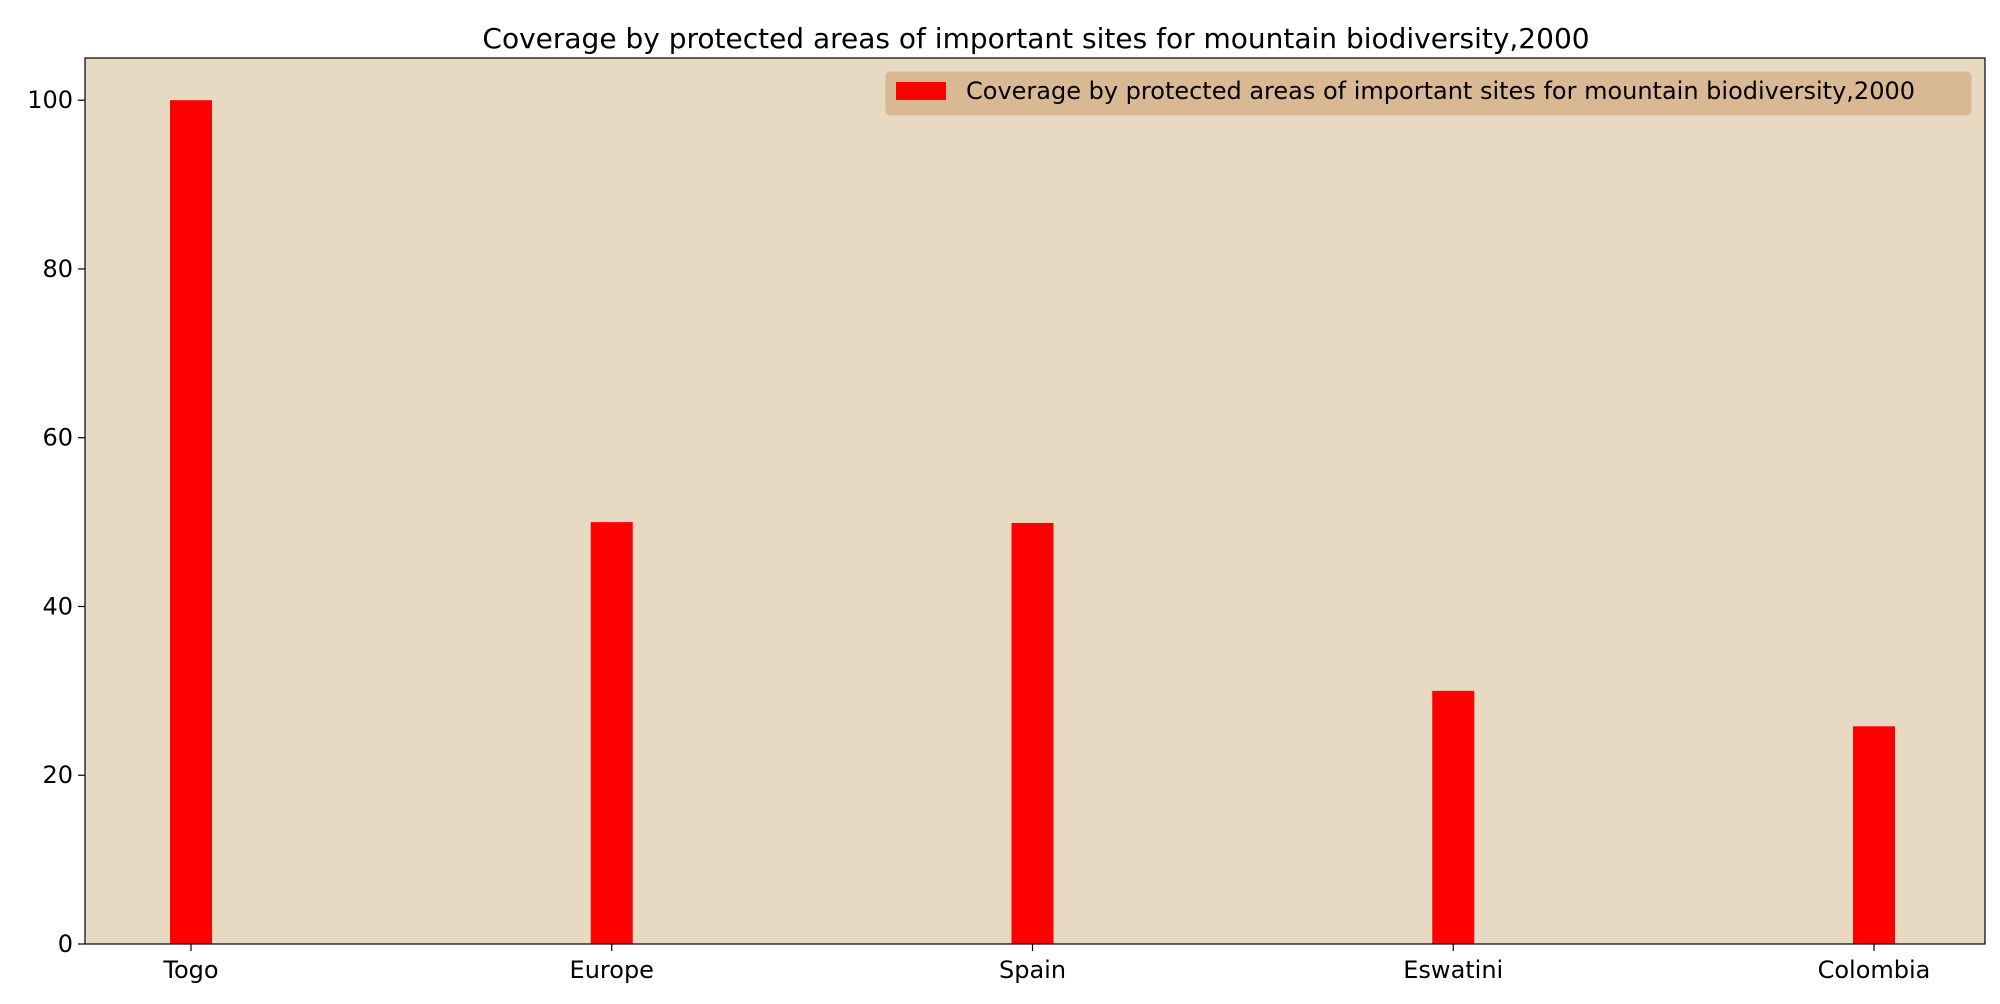 The height and width of the screenshot is (1004, 2000). I want to click on x-tick-label-europe: Europe, so click(612, 970).